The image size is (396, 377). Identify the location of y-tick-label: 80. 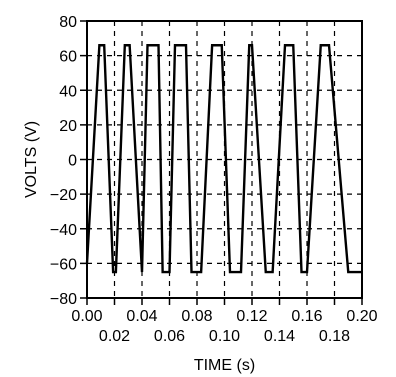
(68, 22).